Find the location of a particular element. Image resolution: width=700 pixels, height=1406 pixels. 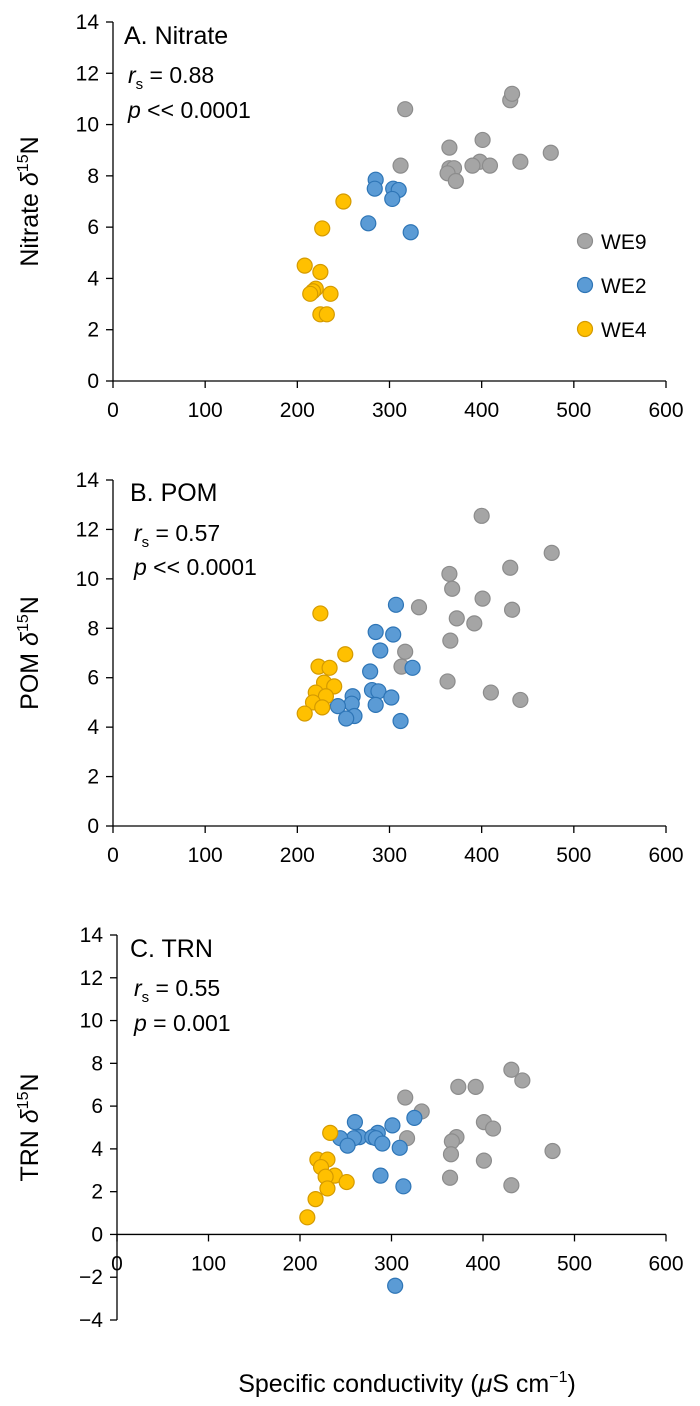

legend-label-we2: WE2 is located at coordinates (624, 286).